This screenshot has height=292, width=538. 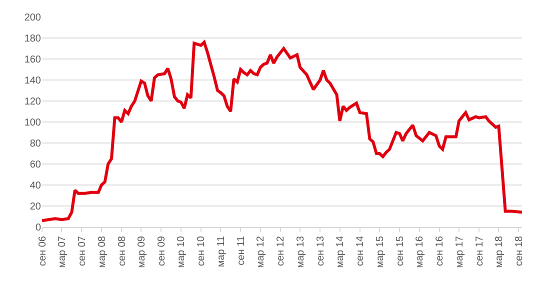 What do you see at coordinates (460, 252) in the screenshot?
I see `x-tick-label: мар 17` at bounding box center [460, 252].